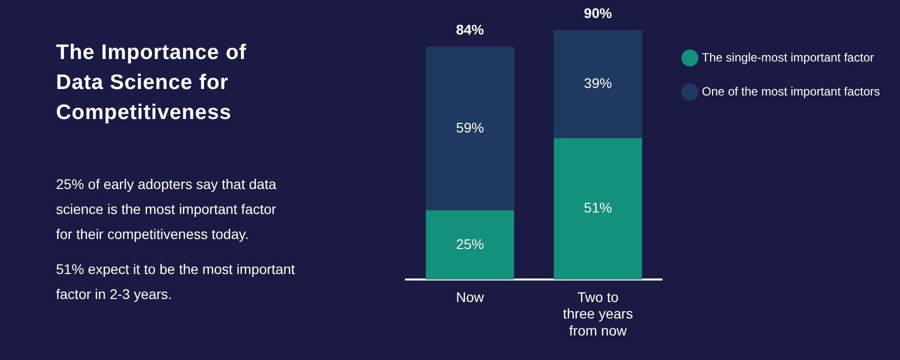 The width and height of the screenshot is (900, 360). Describe the element at coordinates (470, 296) in the screenshot. I see `x-tick-label: Now` at that location.